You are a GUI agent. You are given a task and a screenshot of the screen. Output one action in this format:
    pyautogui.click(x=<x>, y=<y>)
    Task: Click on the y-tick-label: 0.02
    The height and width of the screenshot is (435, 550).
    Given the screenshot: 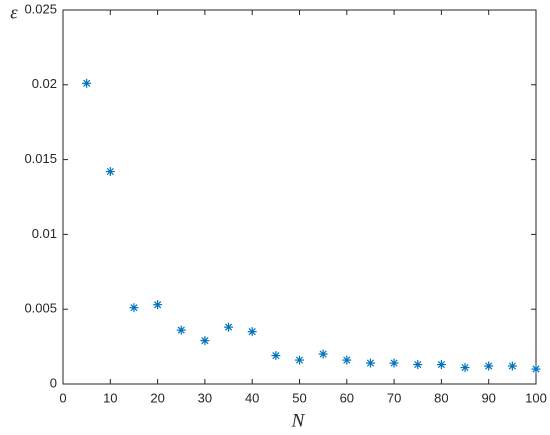 What is the action you would take?
    pyautogui.click(x=44, y=83)
    